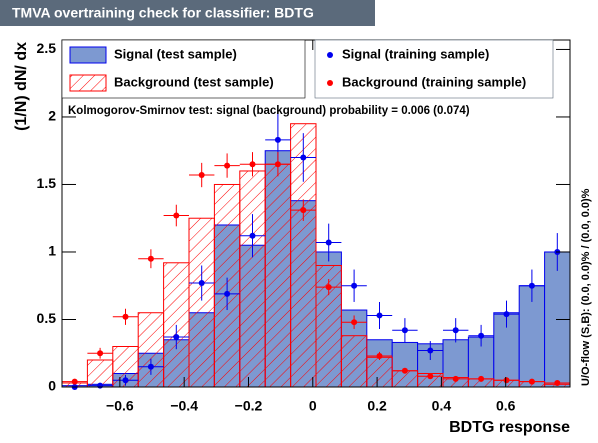  I want to click on y-axis-label: (1/N) dN/ dx, so click(21, 86).